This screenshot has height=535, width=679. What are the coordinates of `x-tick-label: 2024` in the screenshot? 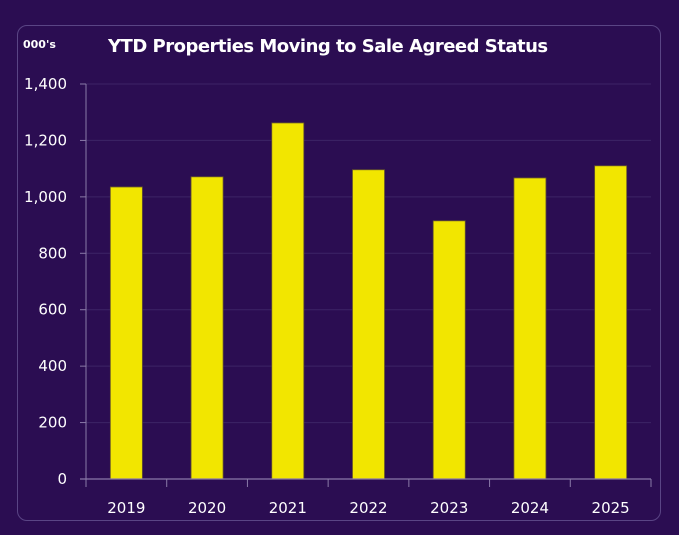 It's located at (530, 508).